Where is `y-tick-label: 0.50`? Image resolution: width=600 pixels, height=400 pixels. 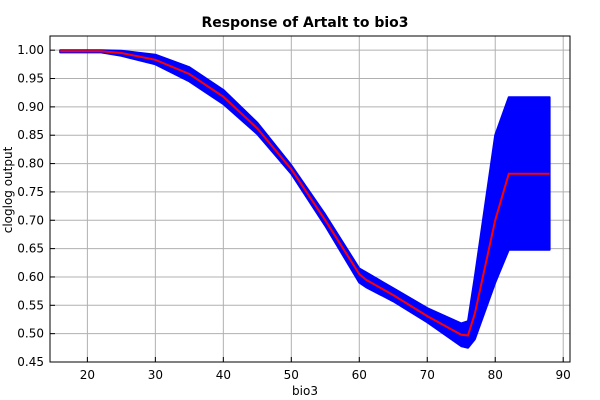
y-tick-label: 0.50 is located at coordinates (30, 334).